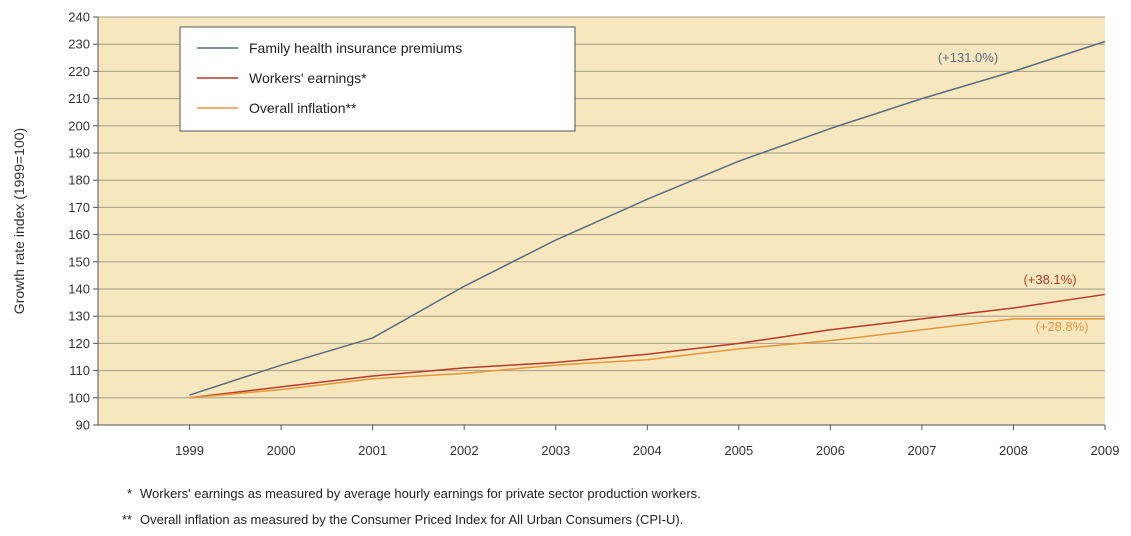 Image resolution: width=1131 pixels, height=536 pixels. I want to click on footnote-mark: **, so click(126, 519).